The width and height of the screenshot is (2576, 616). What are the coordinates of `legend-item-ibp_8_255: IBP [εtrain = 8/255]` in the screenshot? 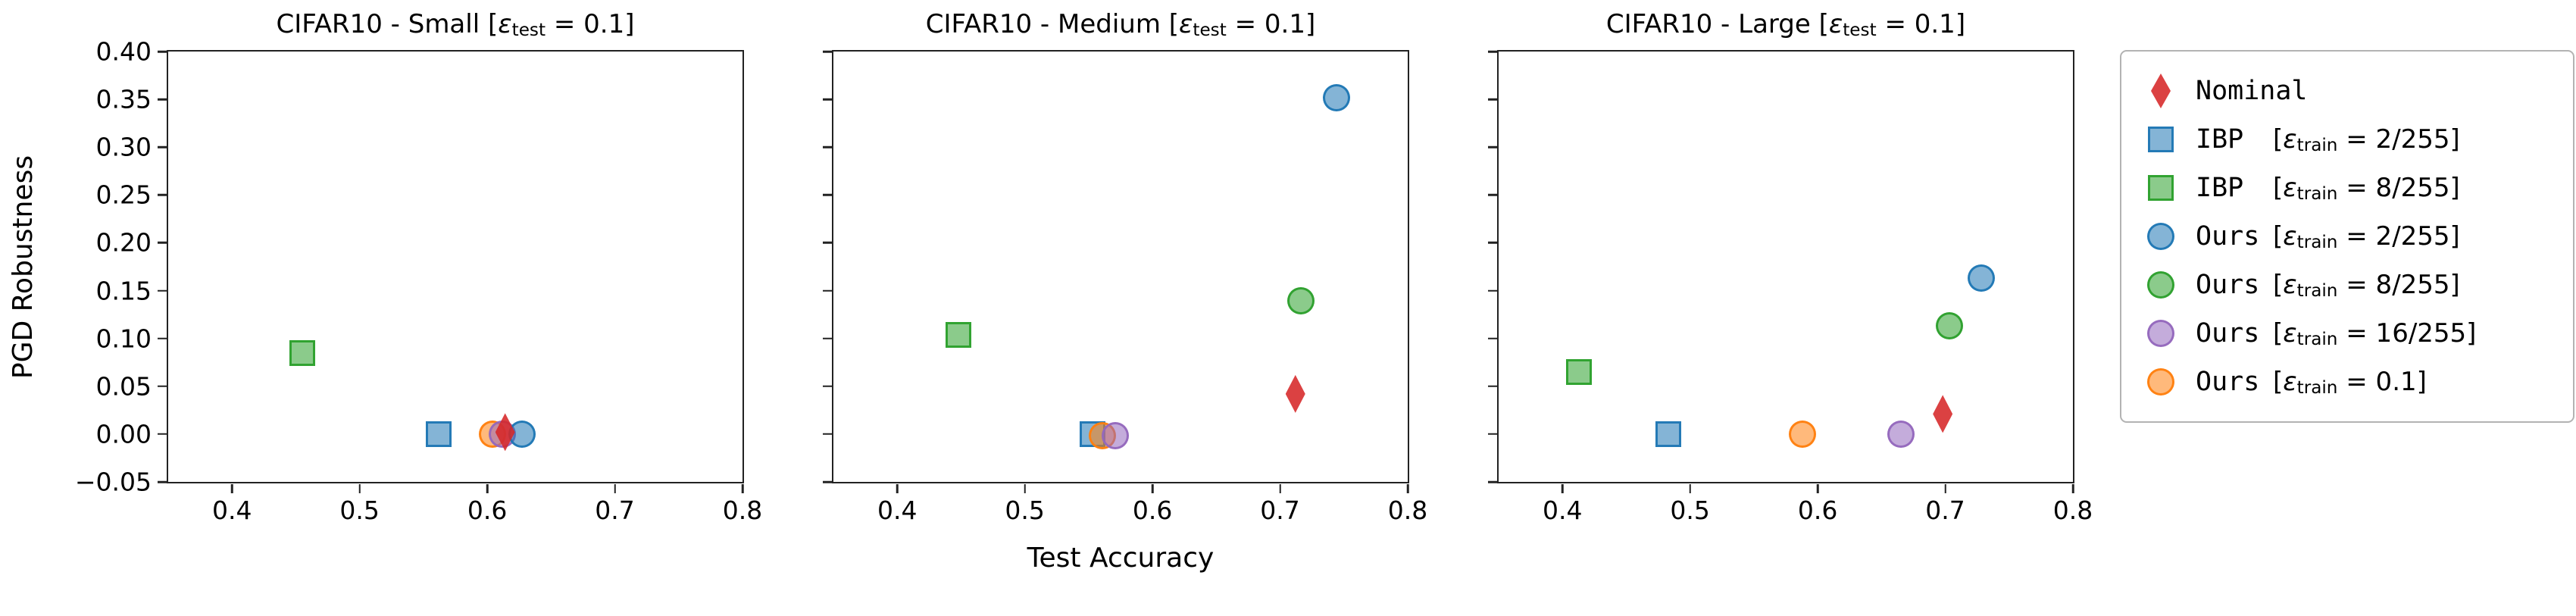 It's located at (2348, 188).